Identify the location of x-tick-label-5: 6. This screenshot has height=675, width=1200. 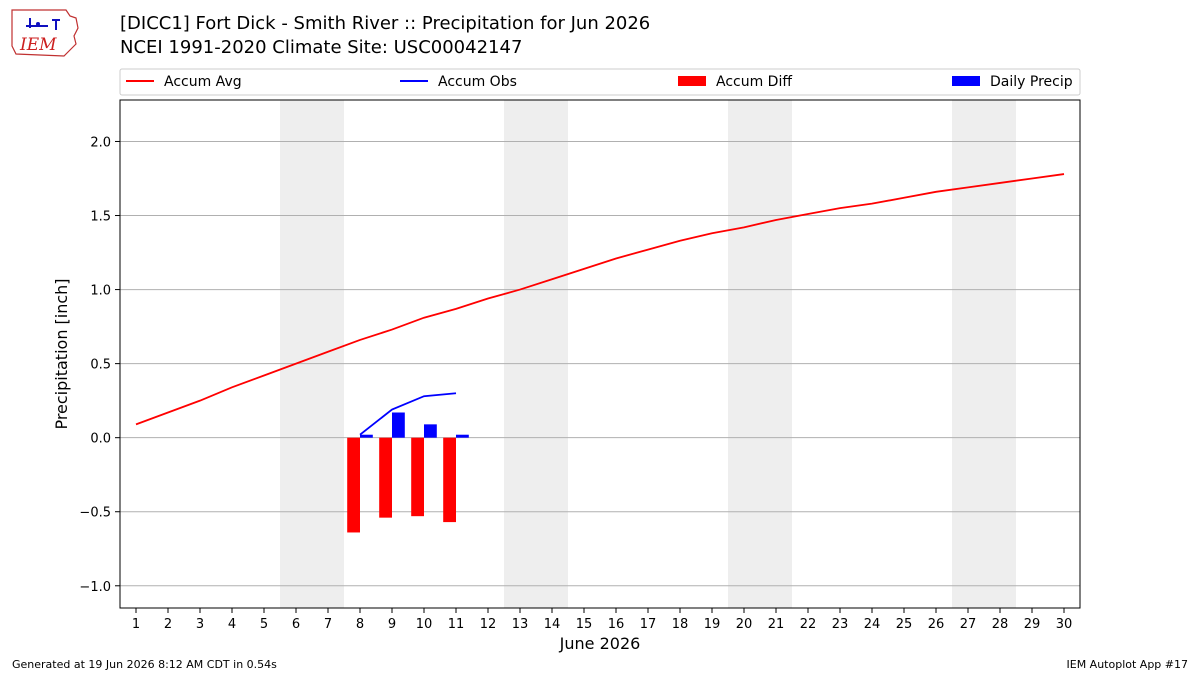
(296, 624).